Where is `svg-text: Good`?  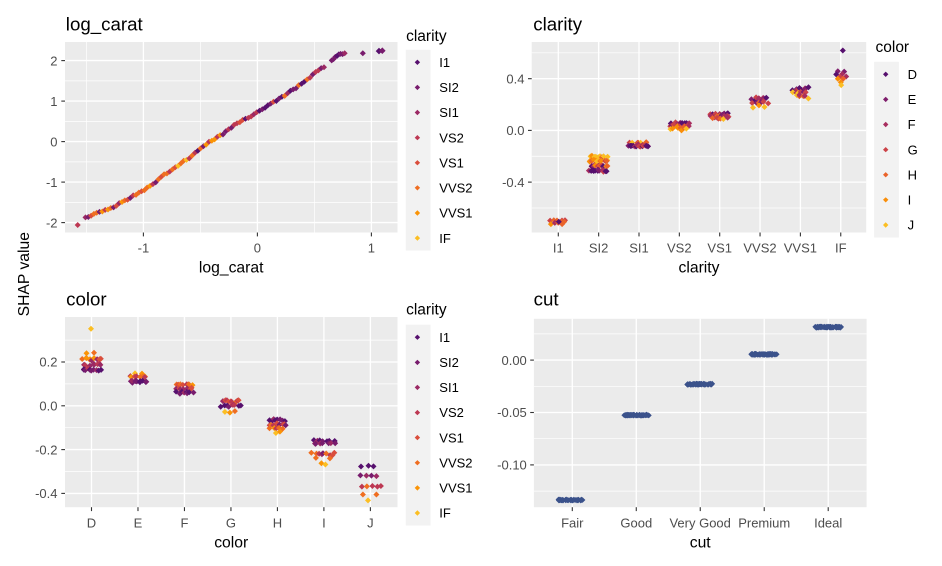
svg-text: Good is located at coordinates (636, 523).